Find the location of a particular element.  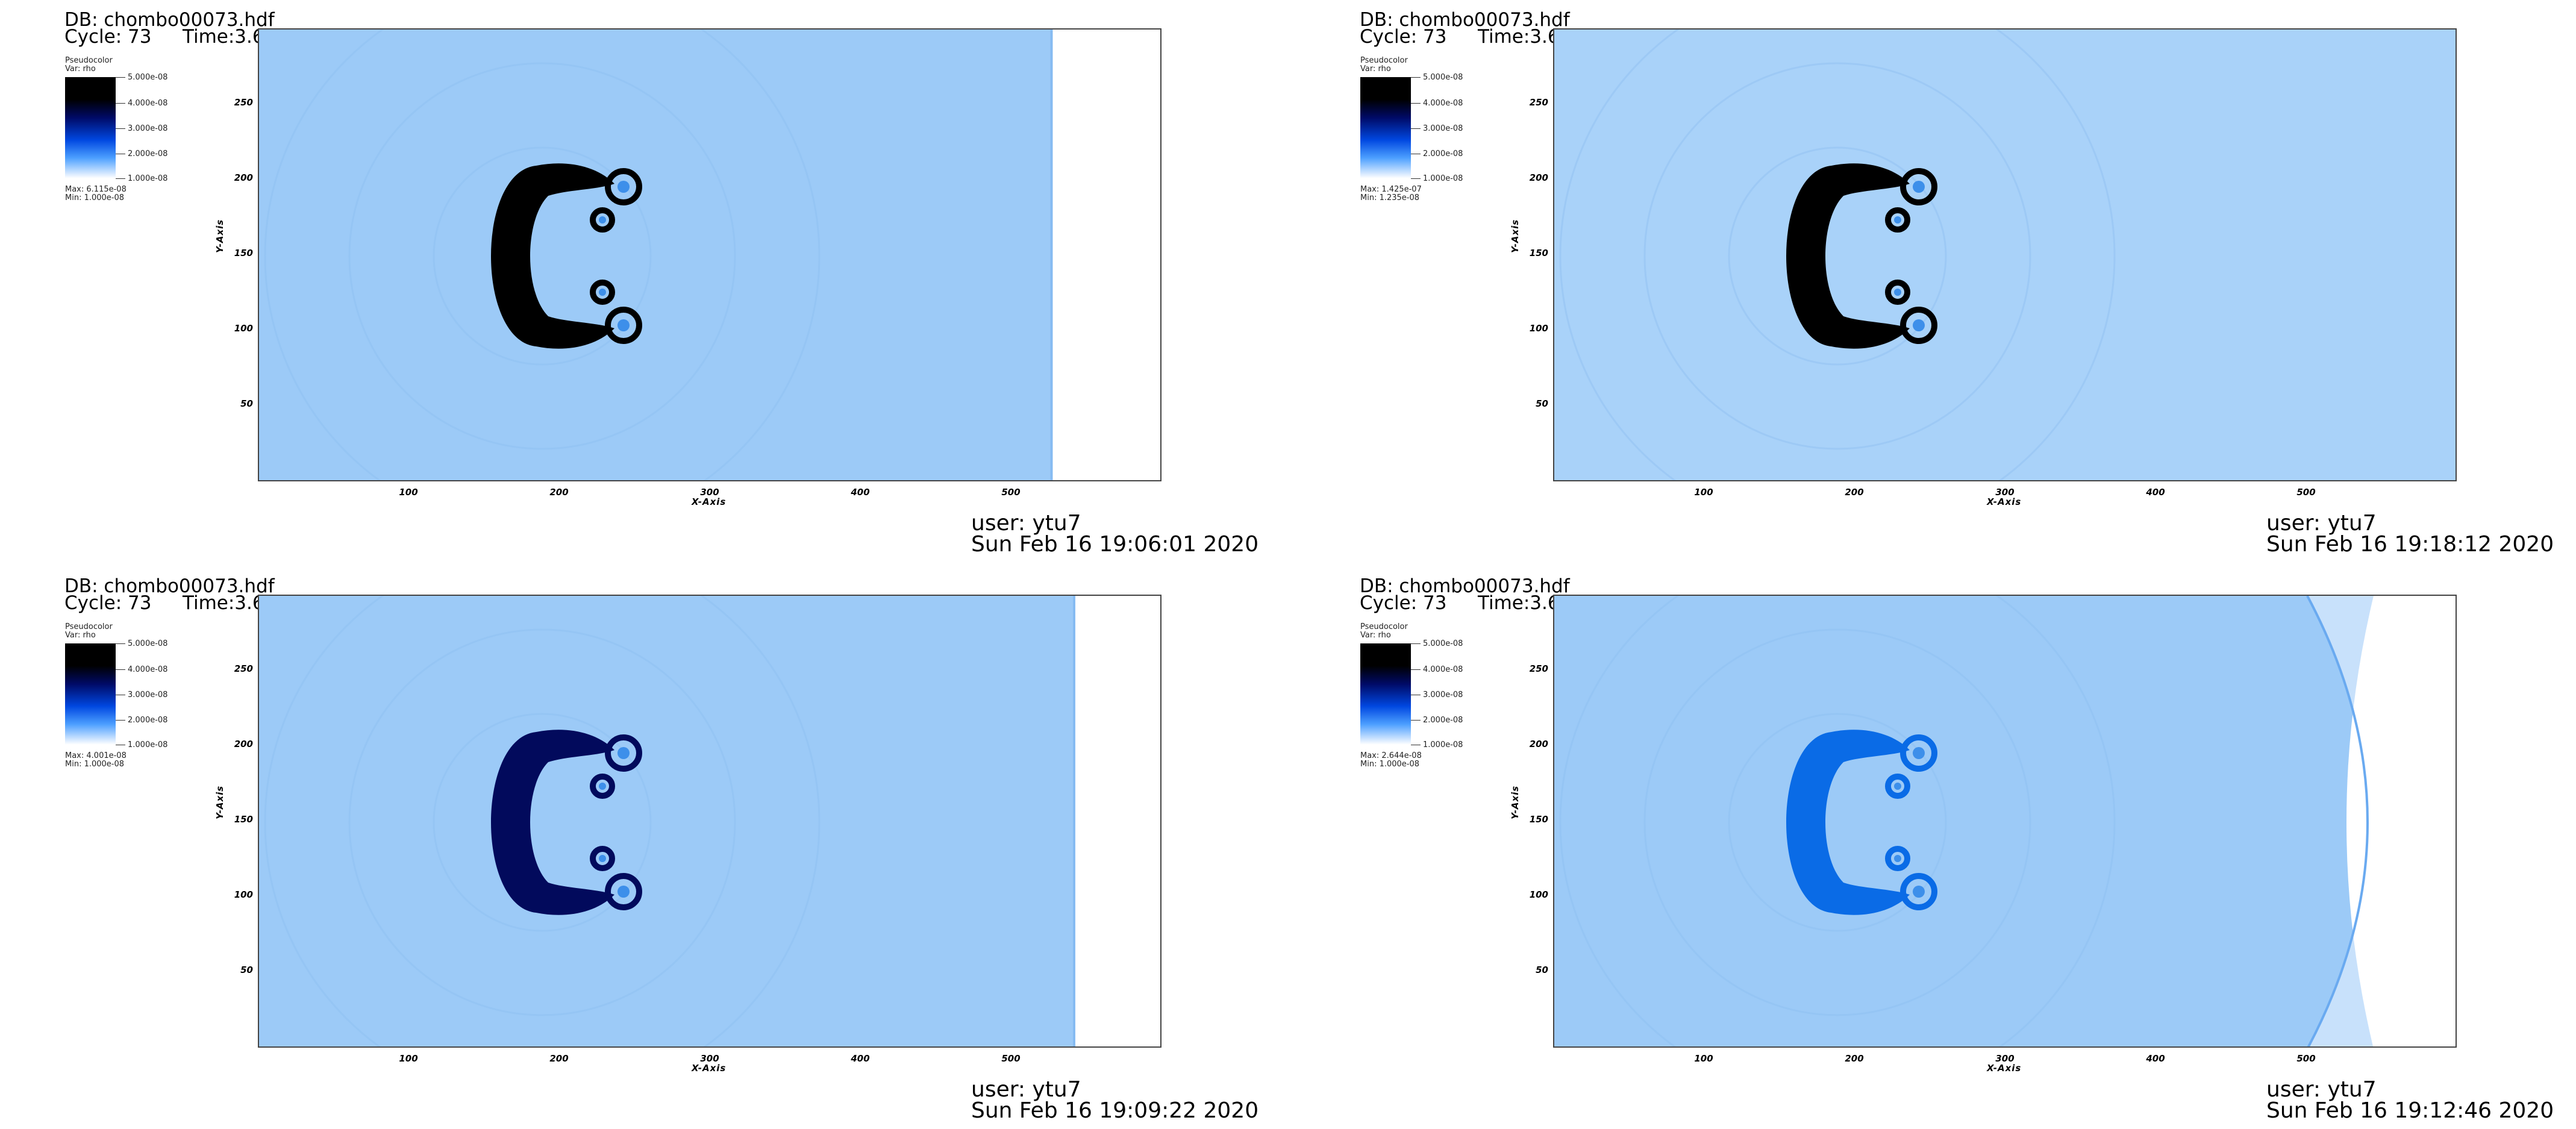

date-label: Sun Feb 16 19:18:12 2020 is located at coordinates (2410, 544).